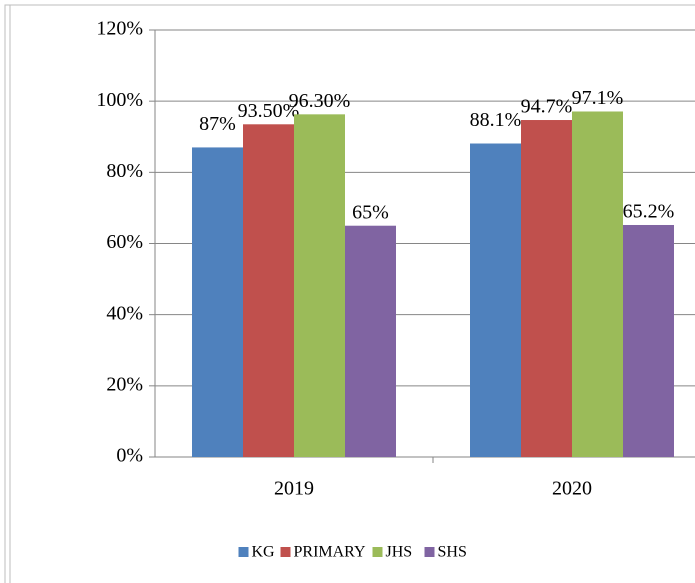 The width and height of the screenshot is (695, 583). What do you see at coordinates (119, 100) in the screenshot?
I see `y-tick-label: 100%` at bounding box center [119, 100].